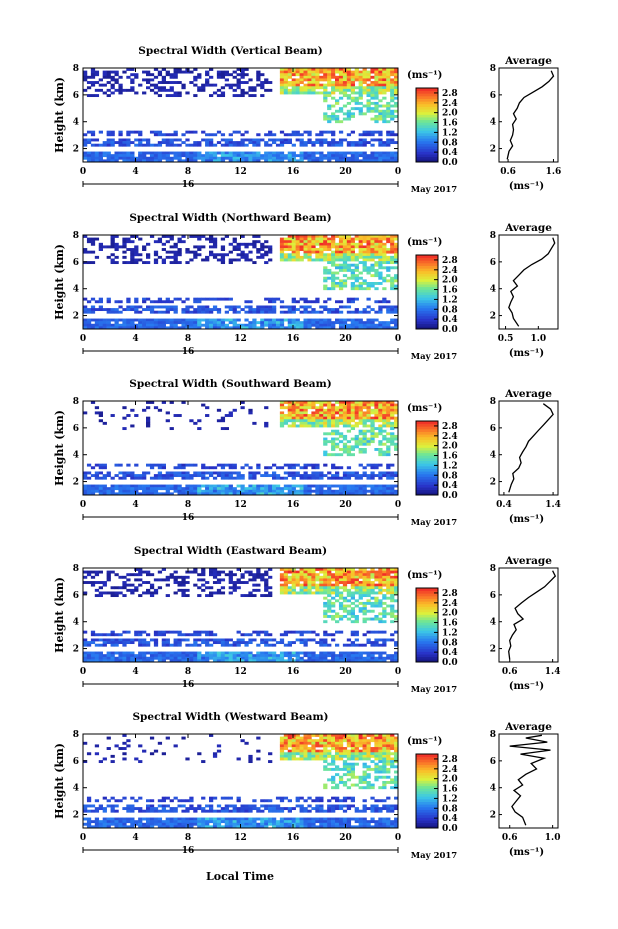 Image resolution: width=618 pixels, height=929 pixels. Describe the element at coordinates (135, 505) in the screenshot. I see `x-tick-label: 4` at that location.